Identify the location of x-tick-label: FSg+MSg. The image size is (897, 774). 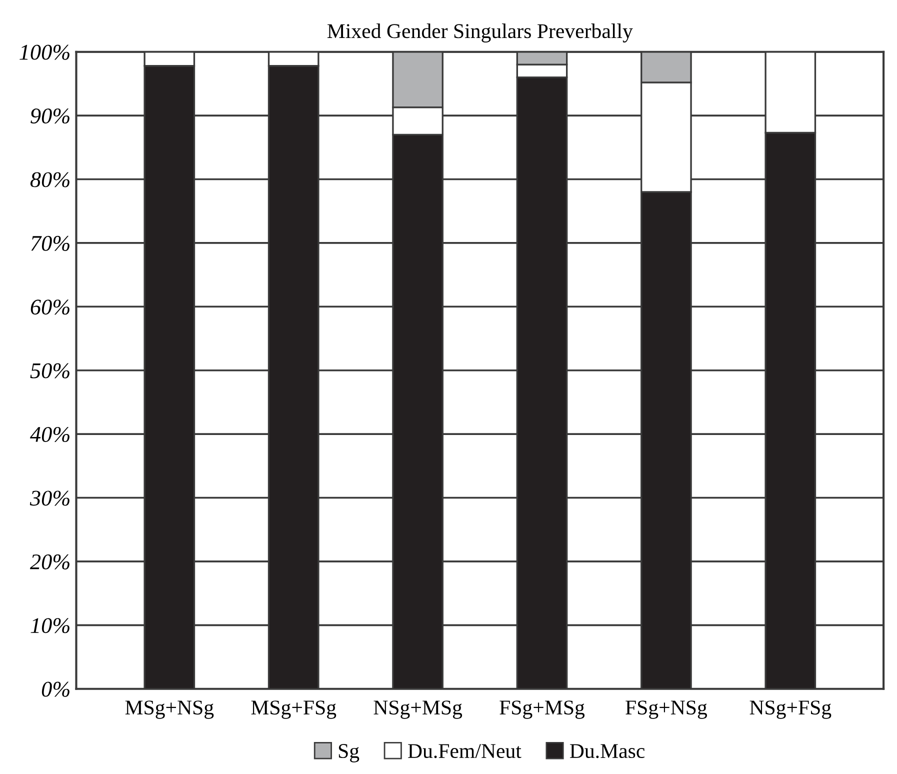
(542, 709).